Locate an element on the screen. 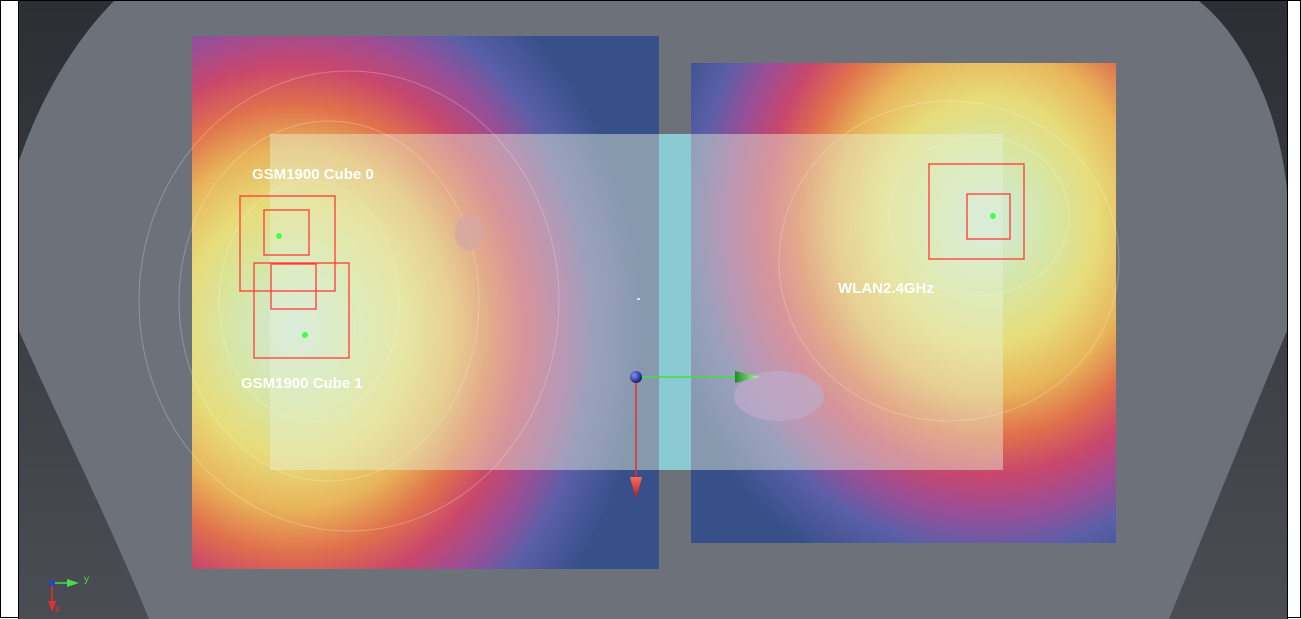 The width and height of the screenshot is (1301, 619). cube1-boxes is located at coordinates (301, 310).